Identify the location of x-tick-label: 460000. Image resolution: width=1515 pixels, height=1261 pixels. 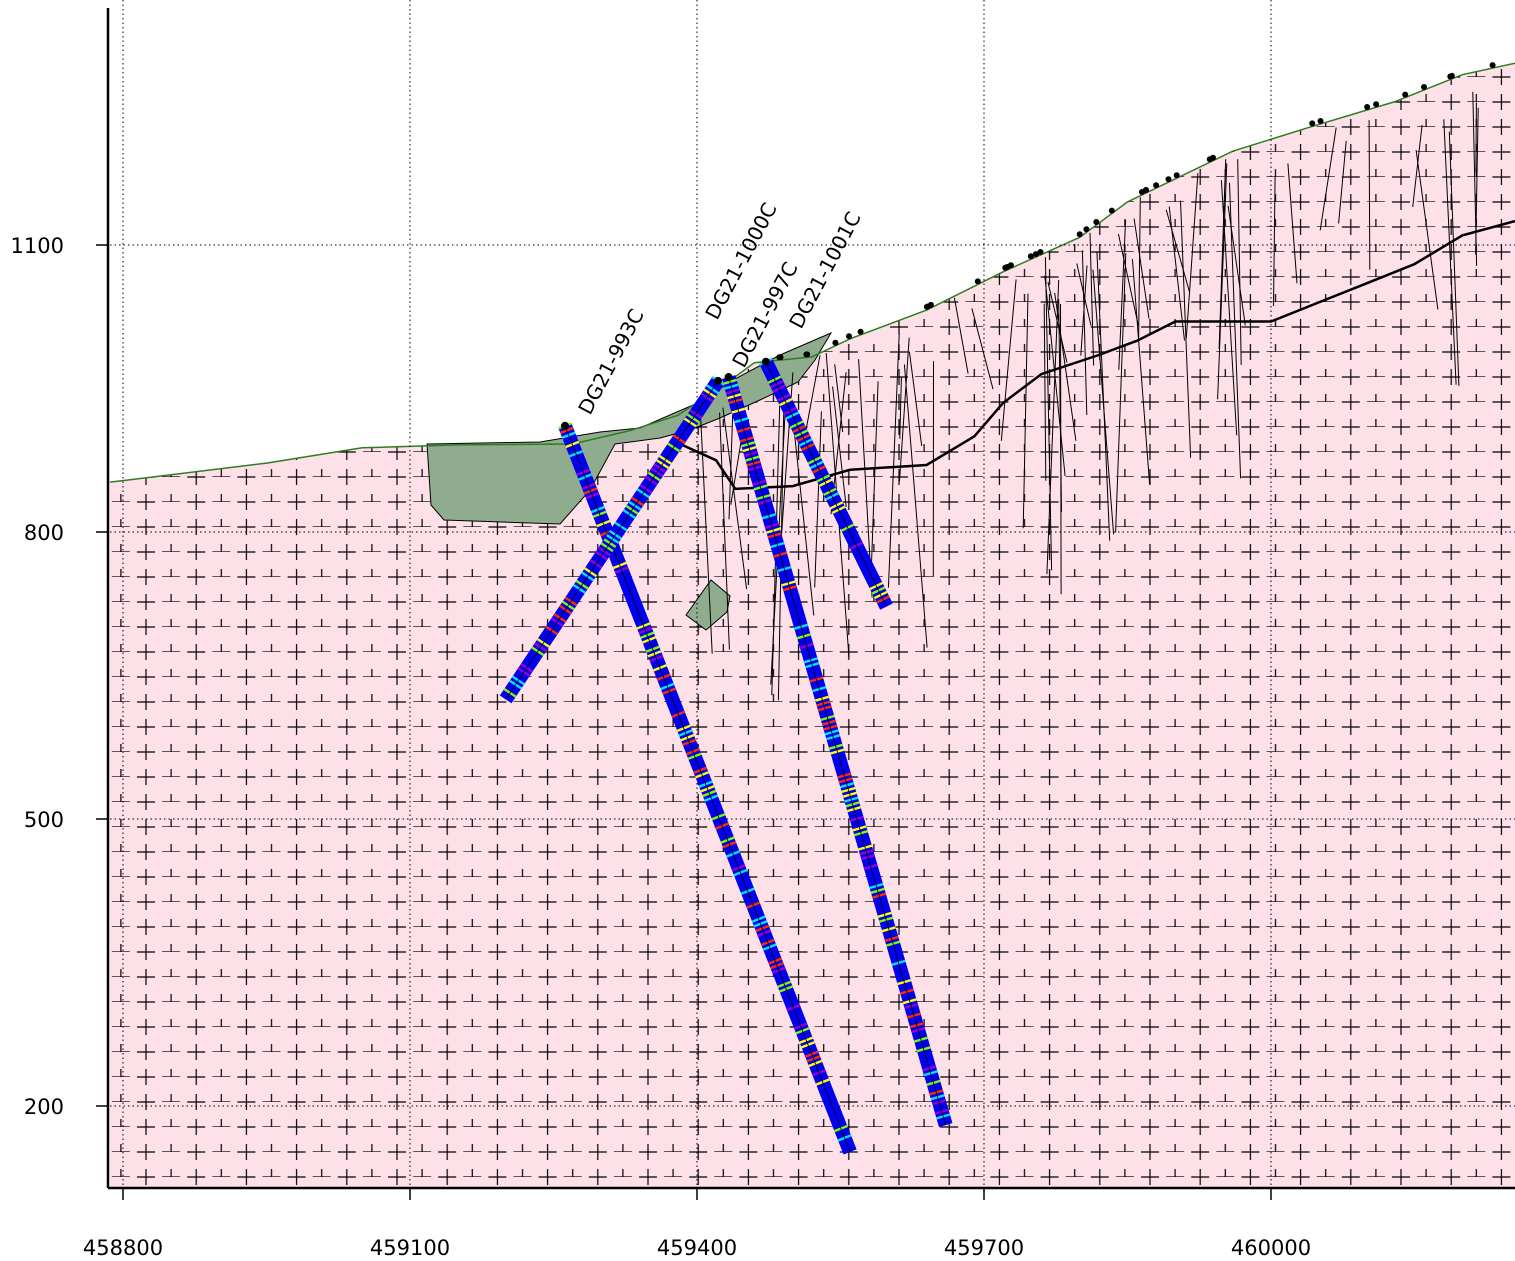
(1271, 1248).